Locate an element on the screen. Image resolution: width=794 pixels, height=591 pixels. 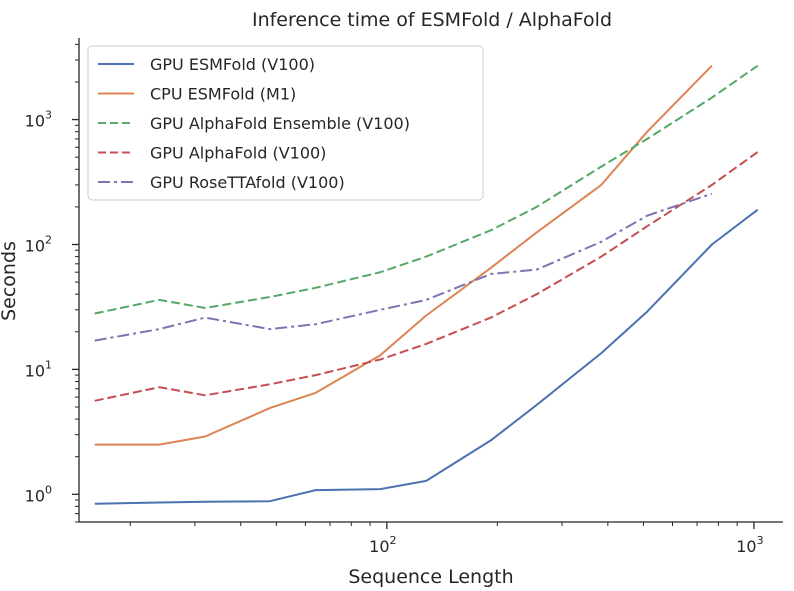
legend-label-1: CPU ESMFold (M1) is located at coordinates (223, 94).